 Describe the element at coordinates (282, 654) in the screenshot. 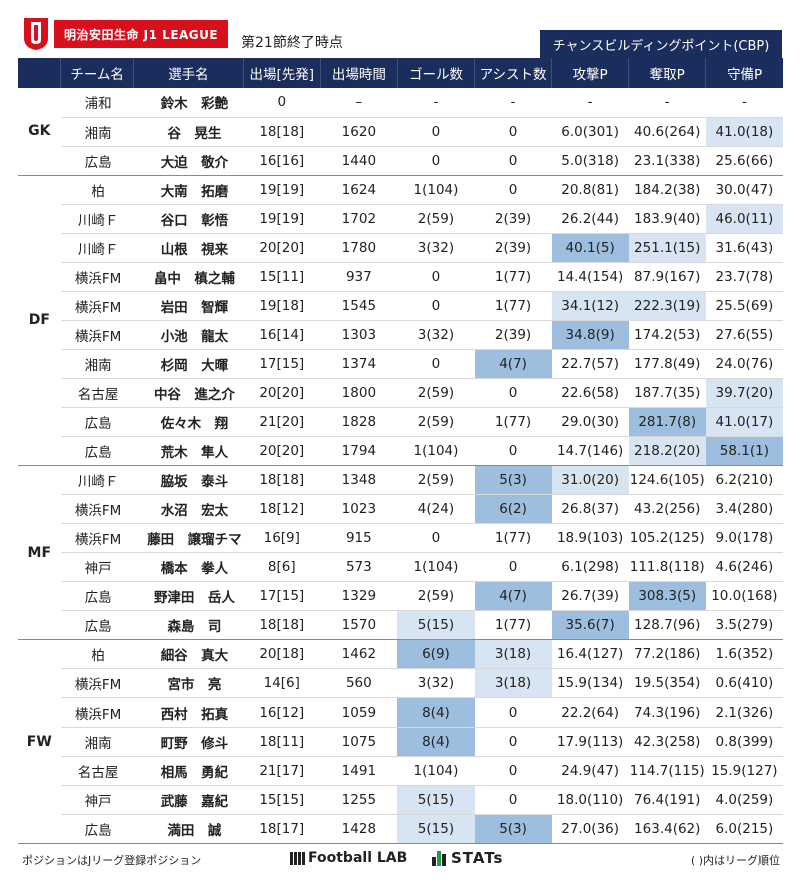

I see `appearances-cell: 20[18]` at that location.